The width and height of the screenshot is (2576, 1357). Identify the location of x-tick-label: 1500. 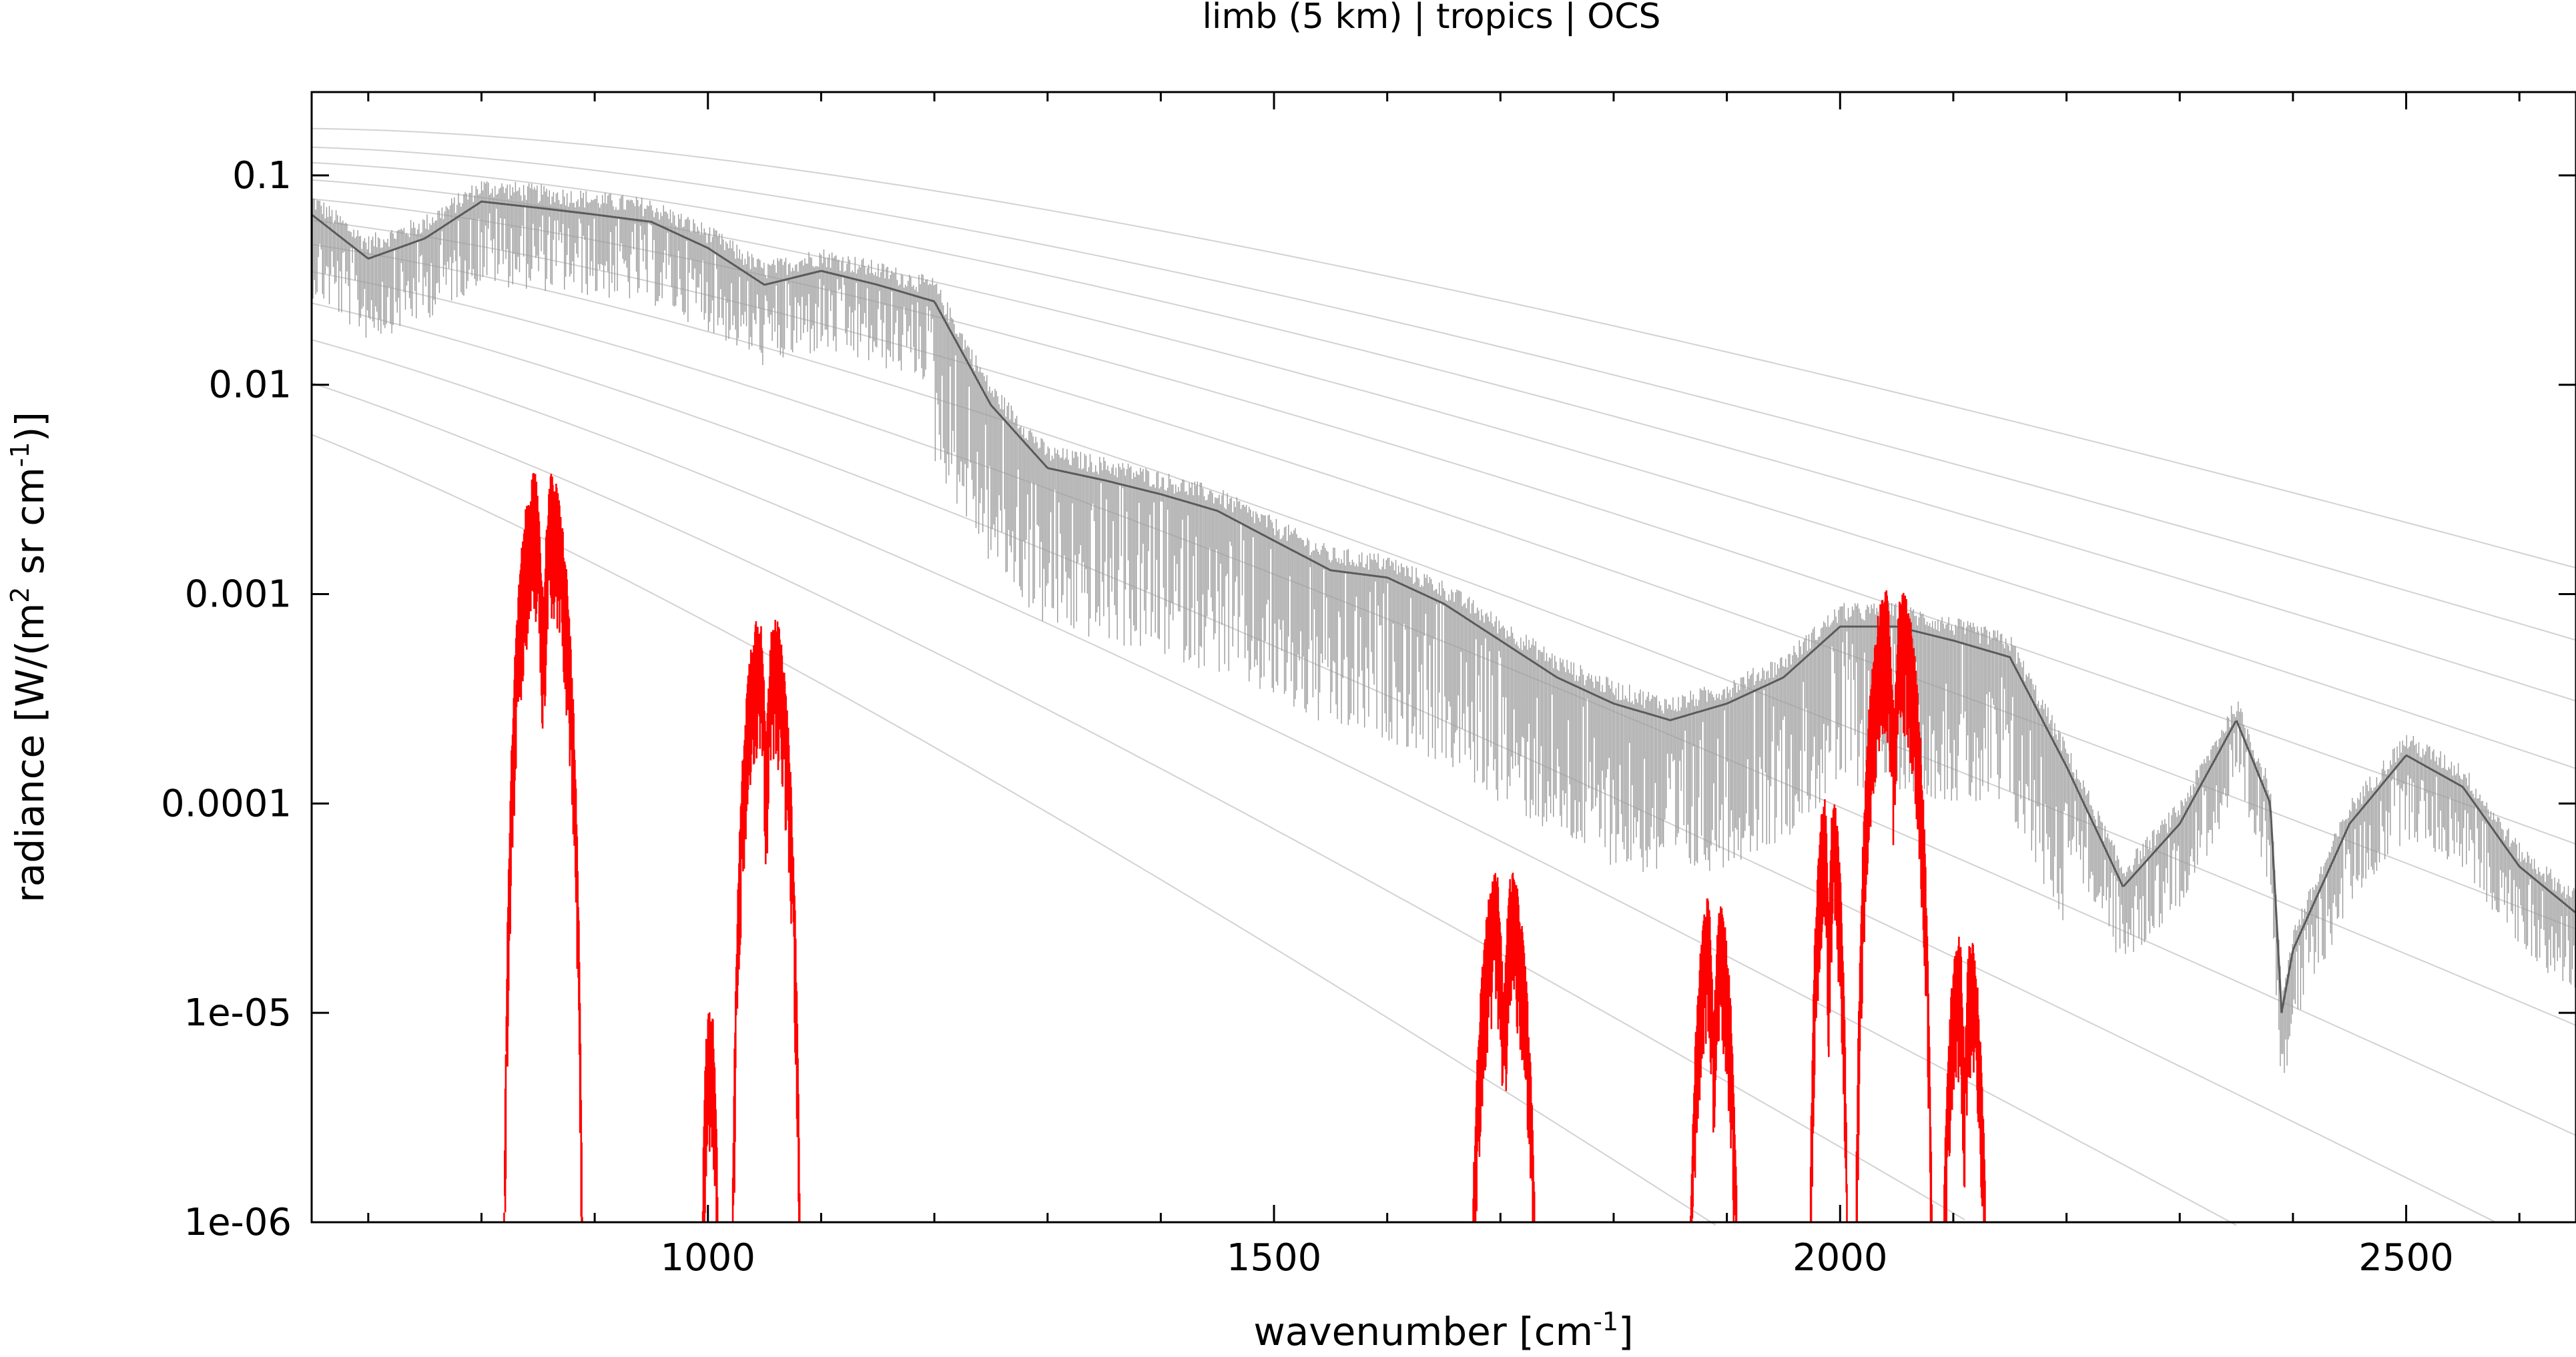
(1274, 1258).